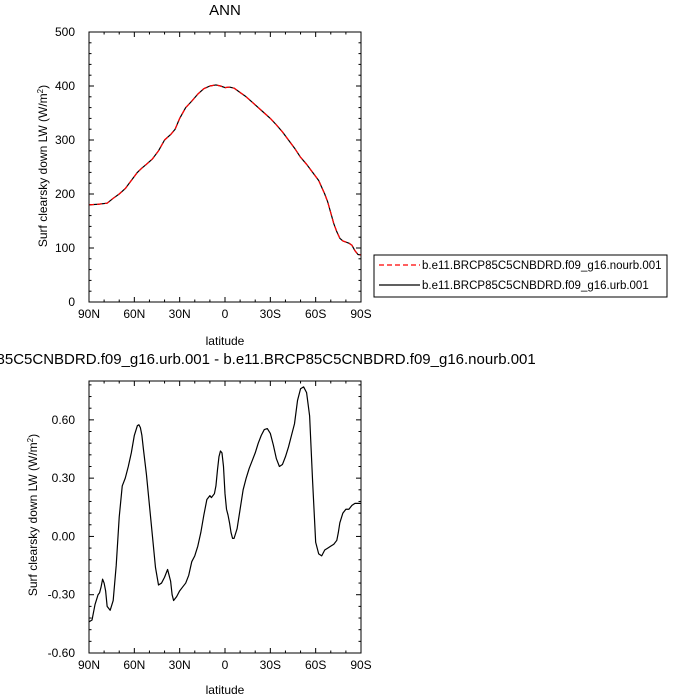 This screenshot has height=700, width=700. I want to click on bottom-x-tick-label: 30N, so click(180, 665).